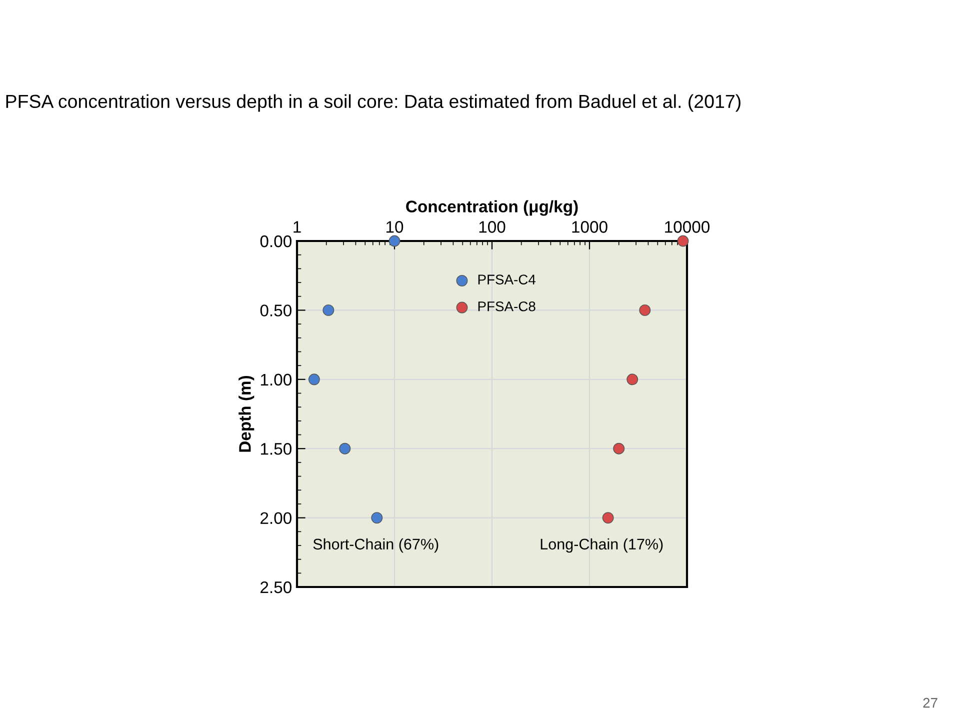  What do you see at coordinates (930, 703) in the screenshot?
I see `text: 27` at bounding box center [930, 703].